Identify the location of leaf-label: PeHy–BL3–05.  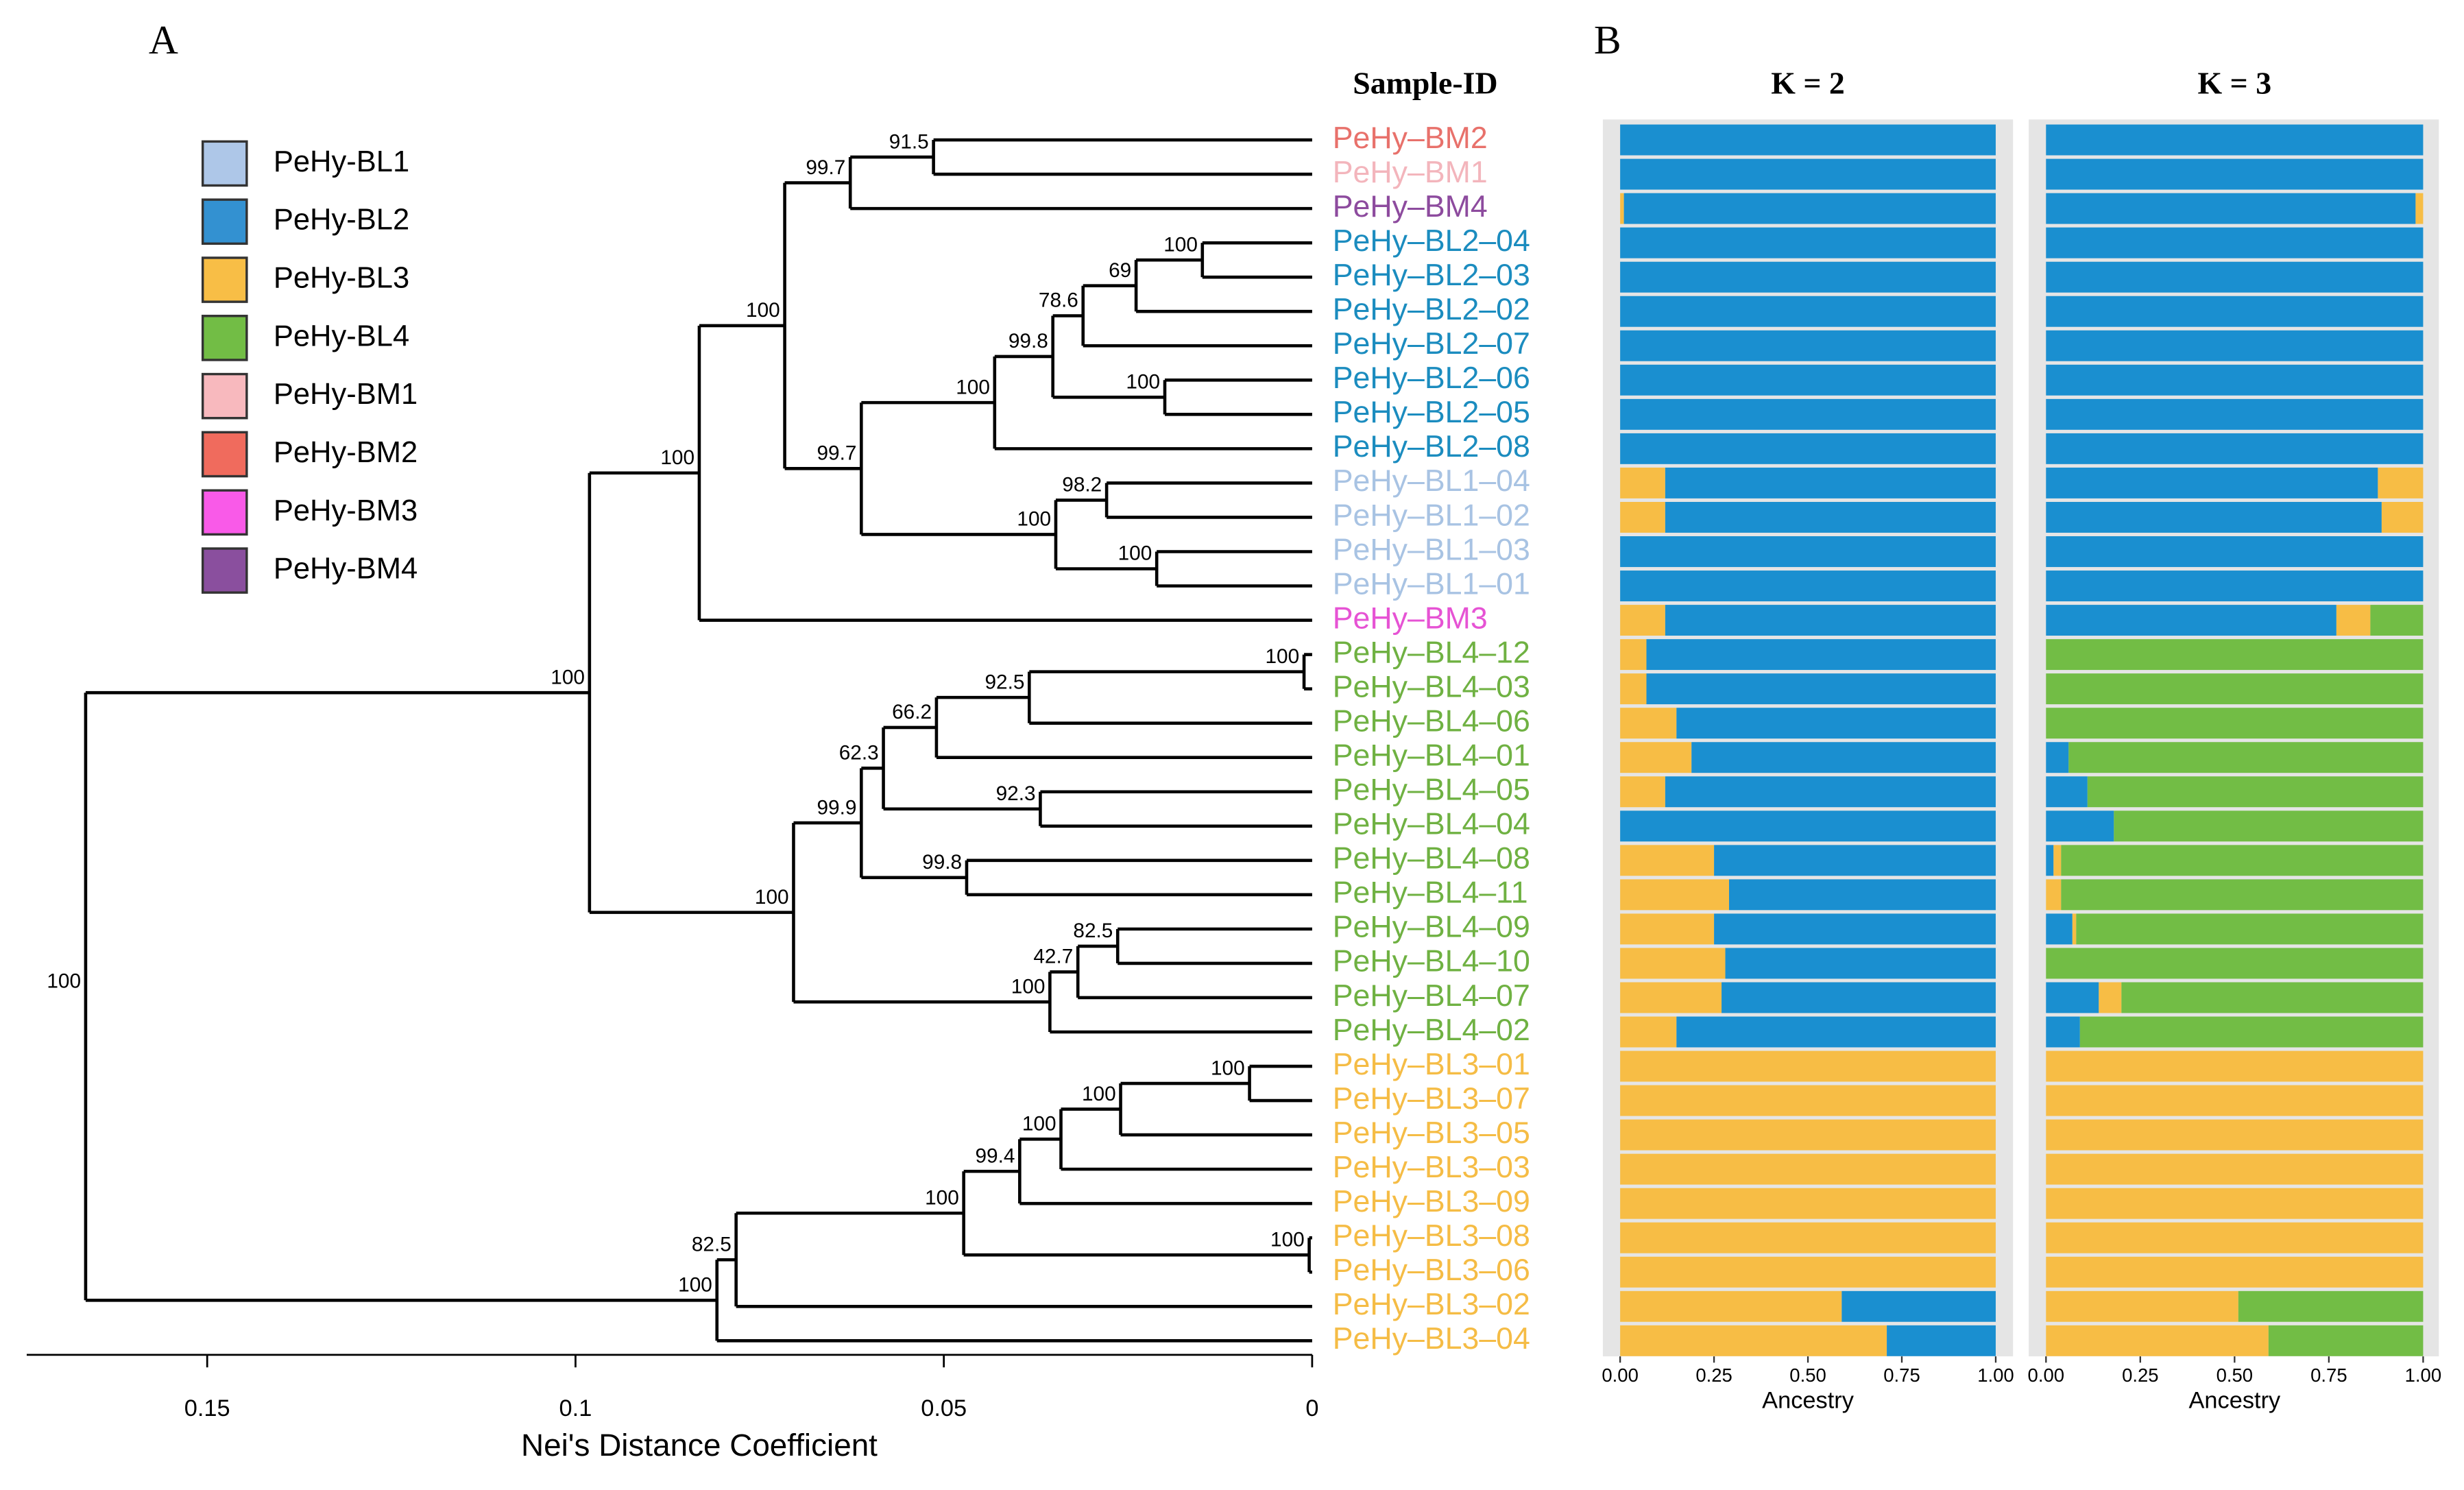
(1431, 1133).